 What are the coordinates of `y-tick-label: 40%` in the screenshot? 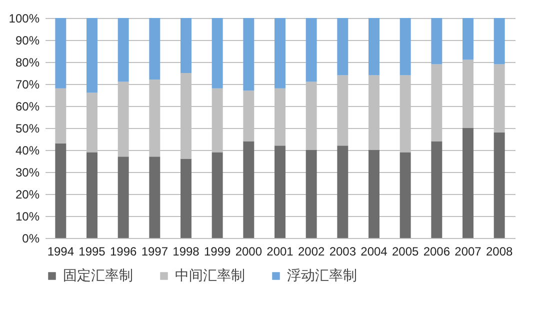 It's located at (27, 151).